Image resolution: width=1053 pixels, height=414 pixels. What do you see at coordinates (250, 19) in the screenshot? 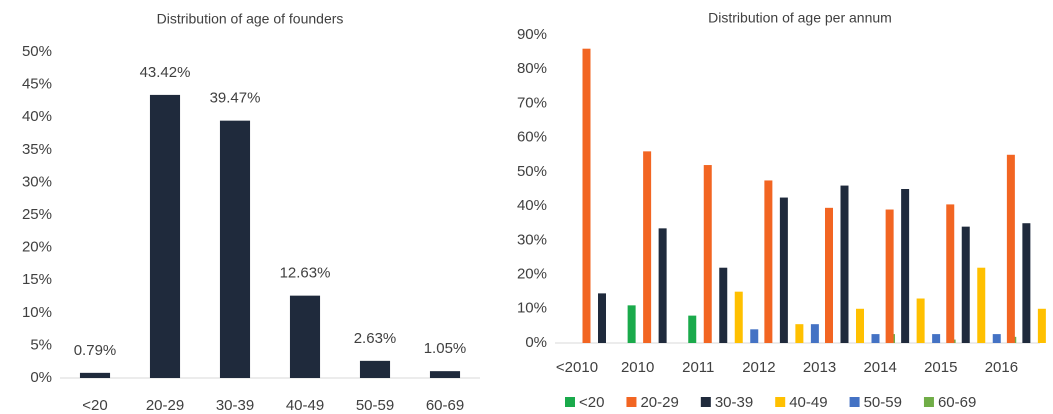
I see `chart-title: Distribution of age of founders` at bounding box center [250, 19].